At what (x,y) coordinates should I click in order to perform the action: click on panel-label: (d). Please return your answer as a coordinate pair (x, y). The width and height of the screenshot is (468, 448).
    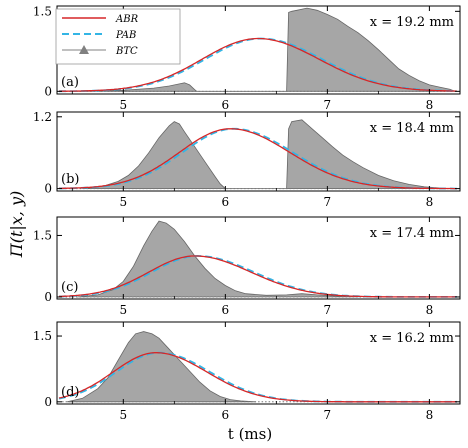
    Looking at the image, I should click on (70, 392).